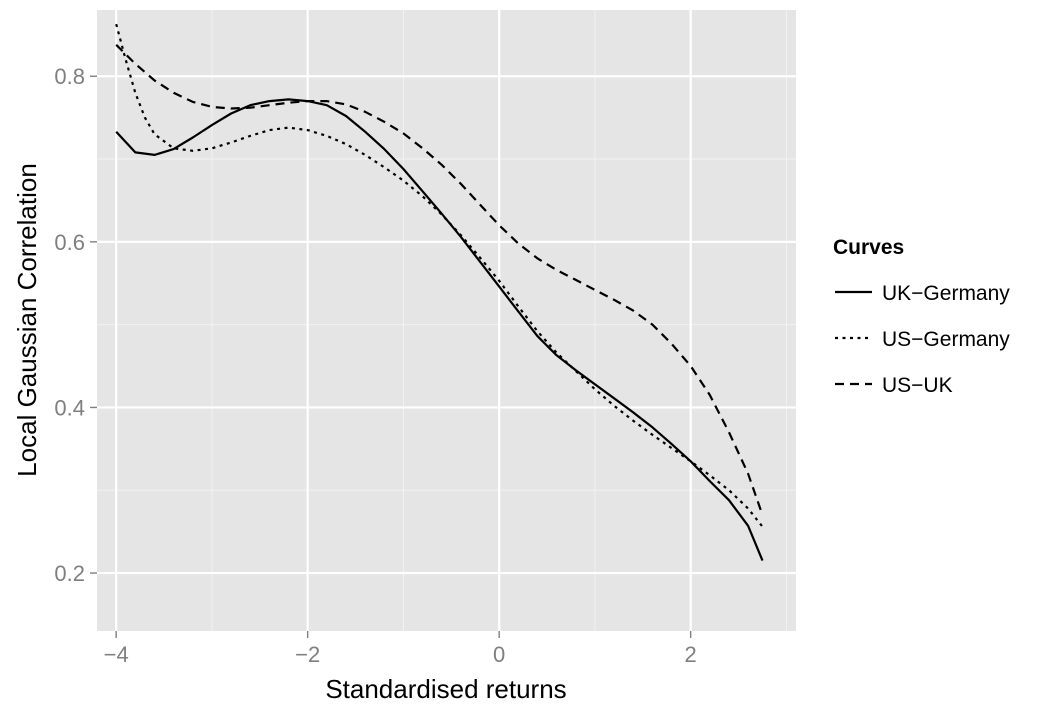 Image resolution: width=1050 pixels, height=707 pixels. What do you see at coordinates (307, 654) in the screenshot?
I see `x-tick-label: −2` at bounding box center [307, 654].